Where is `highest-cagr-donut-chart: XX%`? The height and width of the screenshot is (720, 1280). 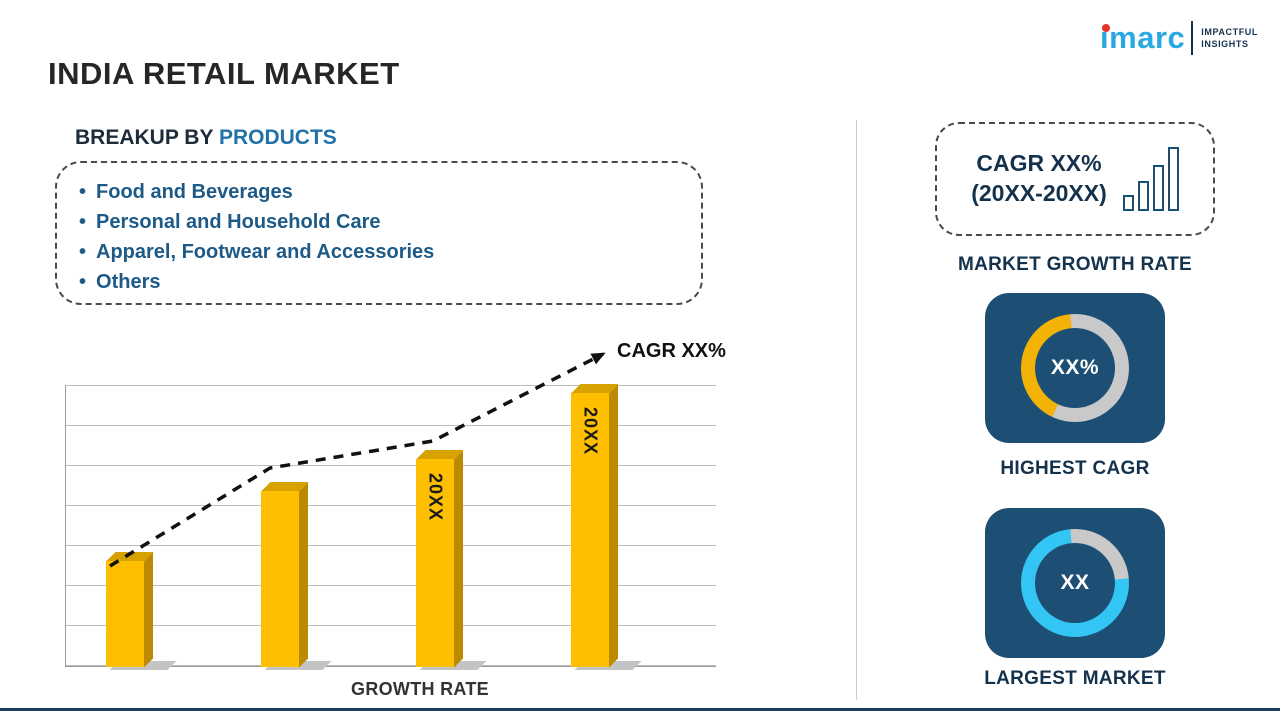 highest-cagr-donut-chart: XX% is located at coordinates (1075, 368).